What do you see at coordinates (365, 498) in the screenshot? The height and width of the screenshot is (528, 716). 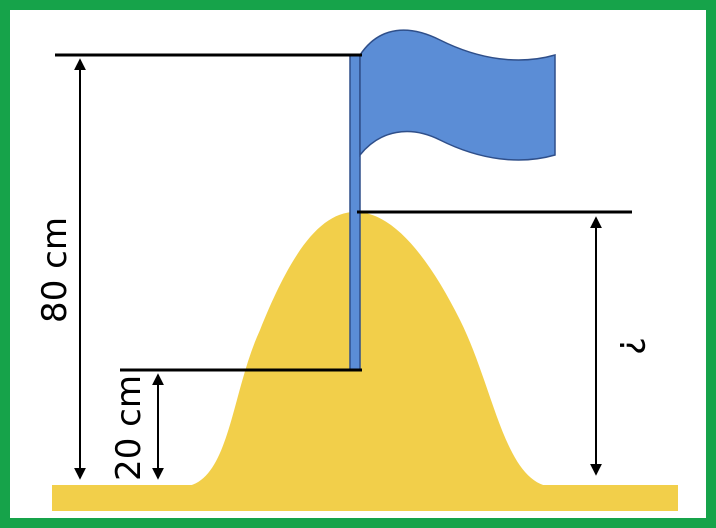 I see `sand-ground` at bounding box center [365, 498].